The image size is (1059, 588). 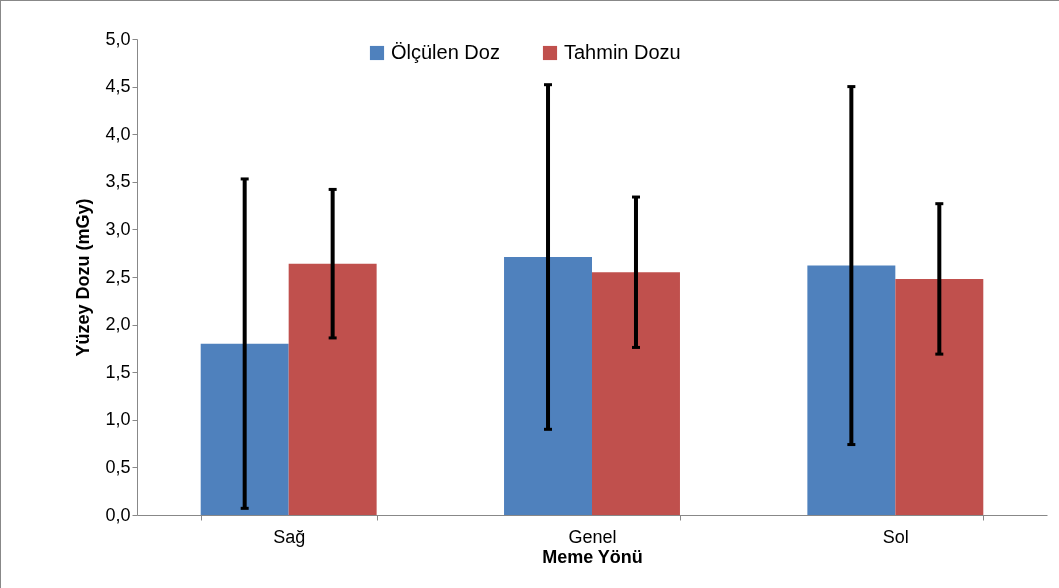 What do you see at coordinates (289, 536) in the screenshot?
I see `x-tick-label: Sağ` at bounding box center [289, 536].